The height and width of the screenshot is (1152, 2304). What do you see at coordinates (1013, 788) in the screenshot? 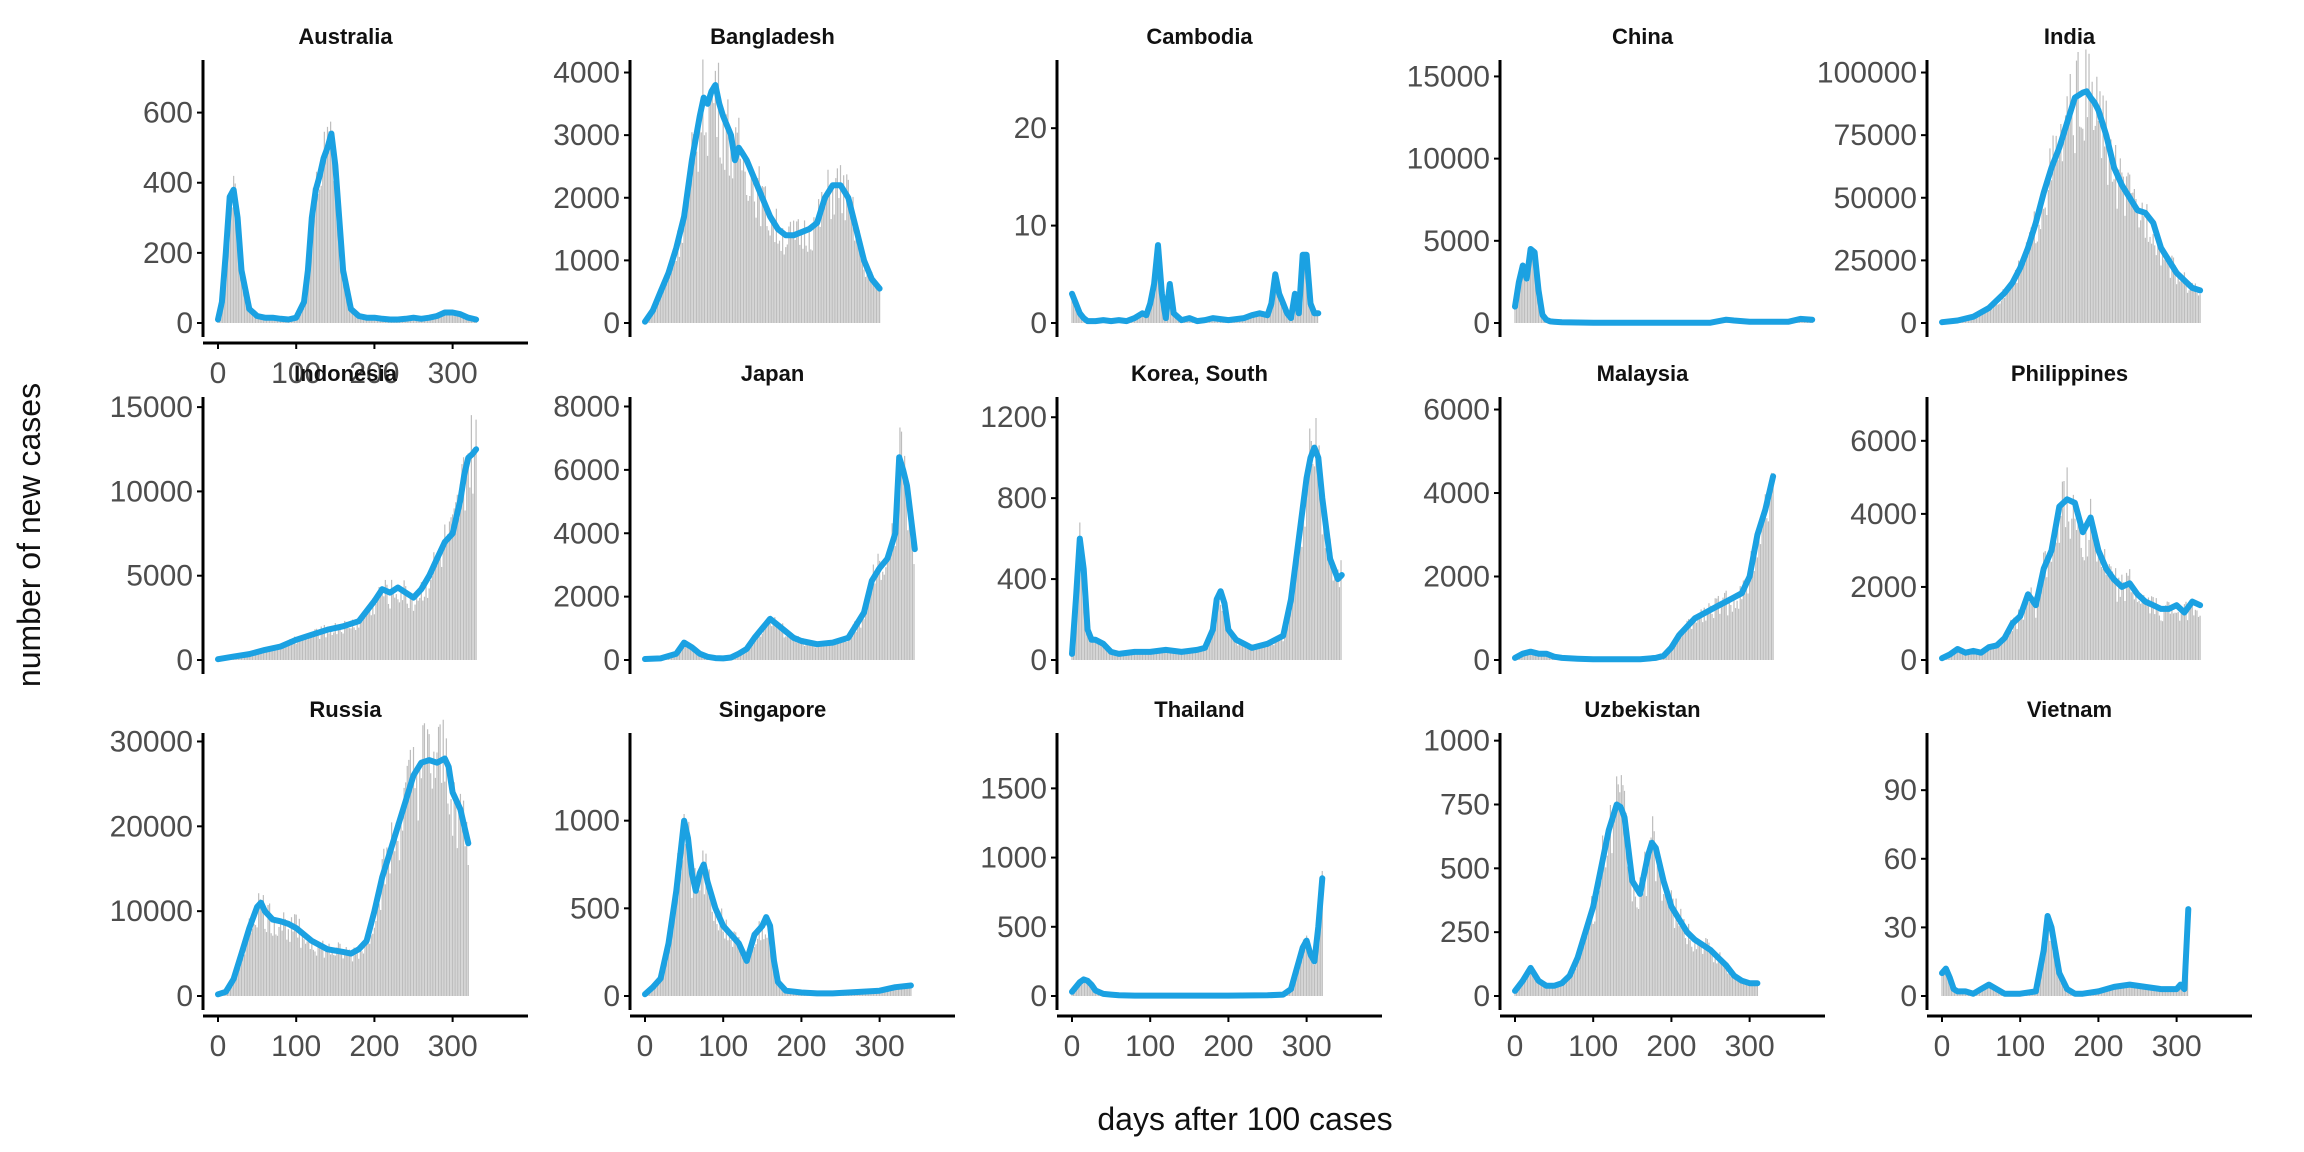
I see `y-tick-label: 1500` at bounding box center [1013, 788].